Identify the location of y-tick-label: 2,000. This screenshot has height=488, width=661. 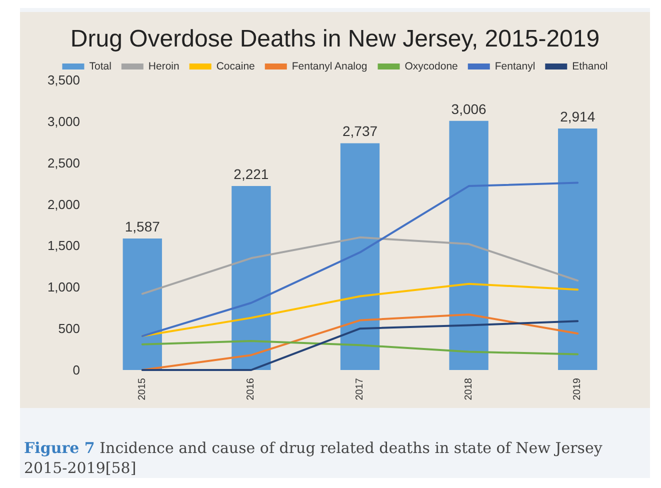
(63, 204).